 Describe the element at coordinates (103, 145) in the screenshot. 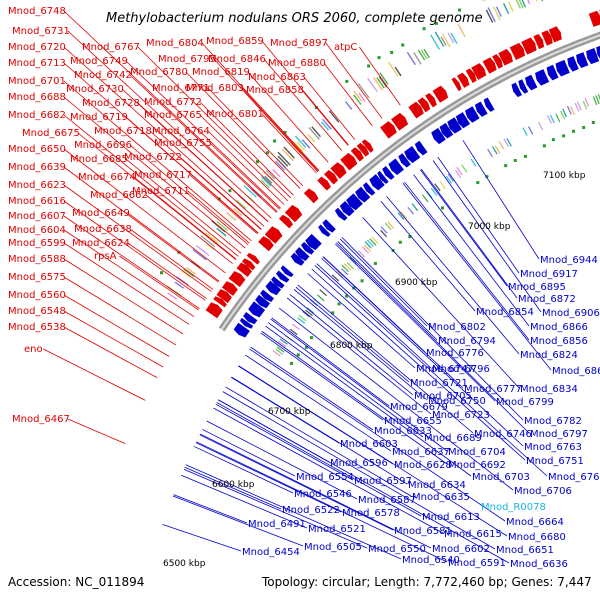

I see `forward-gene-label: Mnod_6696` at that location.